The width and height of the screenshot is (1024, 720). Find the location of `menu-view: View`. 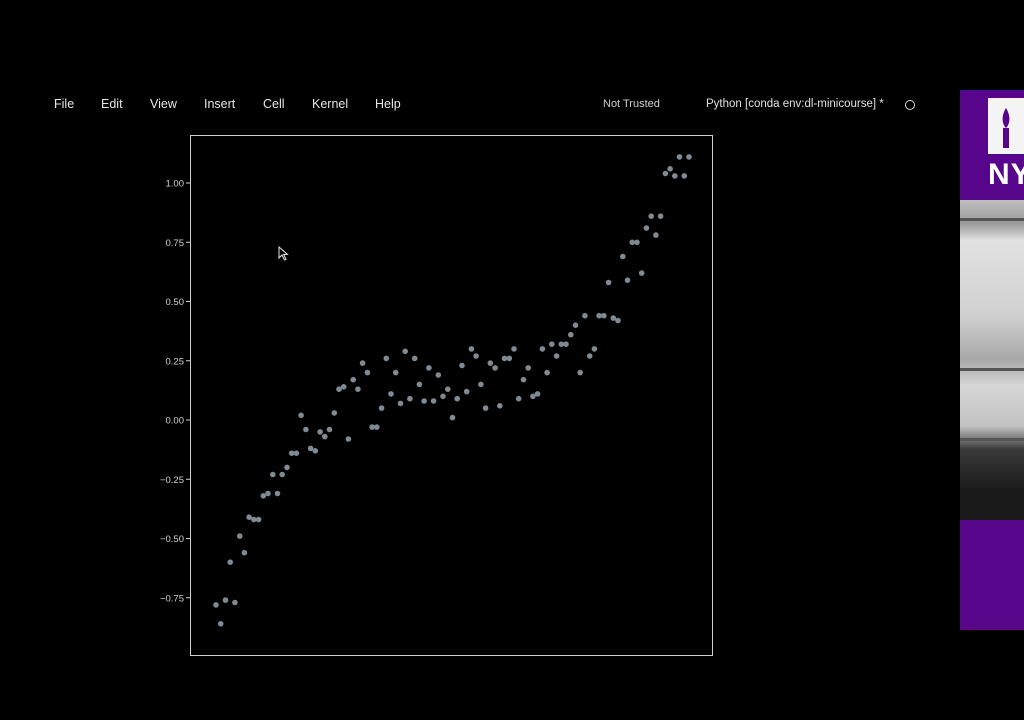

menu-view: View is located at coordinates (163, 104).